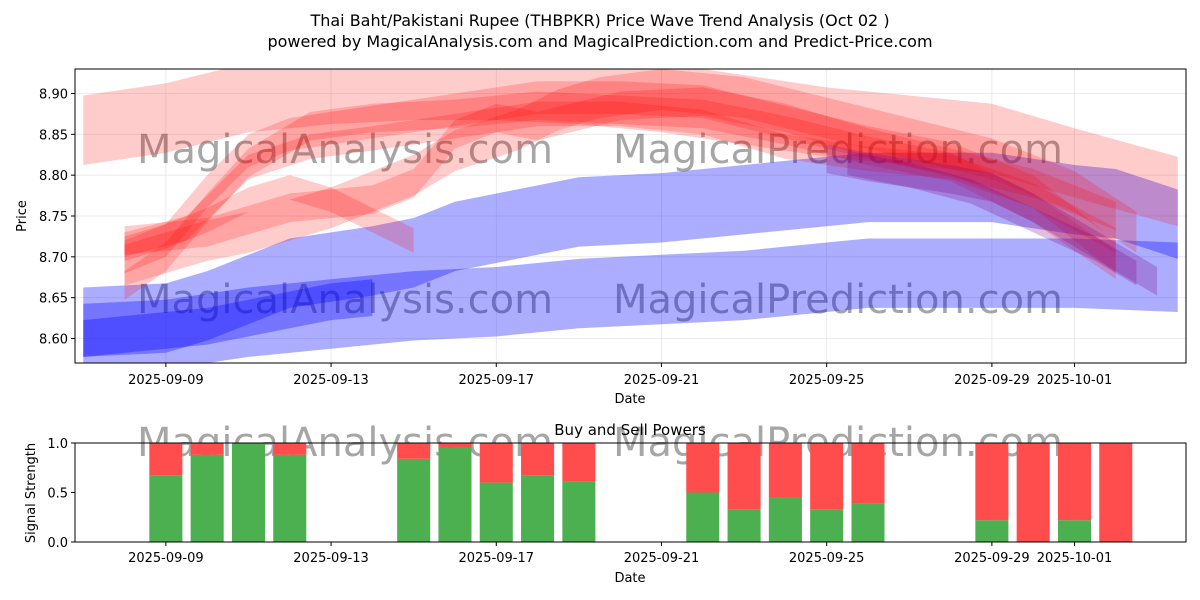 The height and width of the screenshot is (600, 1200). Describe the element at coordinates (53, 217) in the screenshot. I see `price-y-tick-label: 8.75` at that location.